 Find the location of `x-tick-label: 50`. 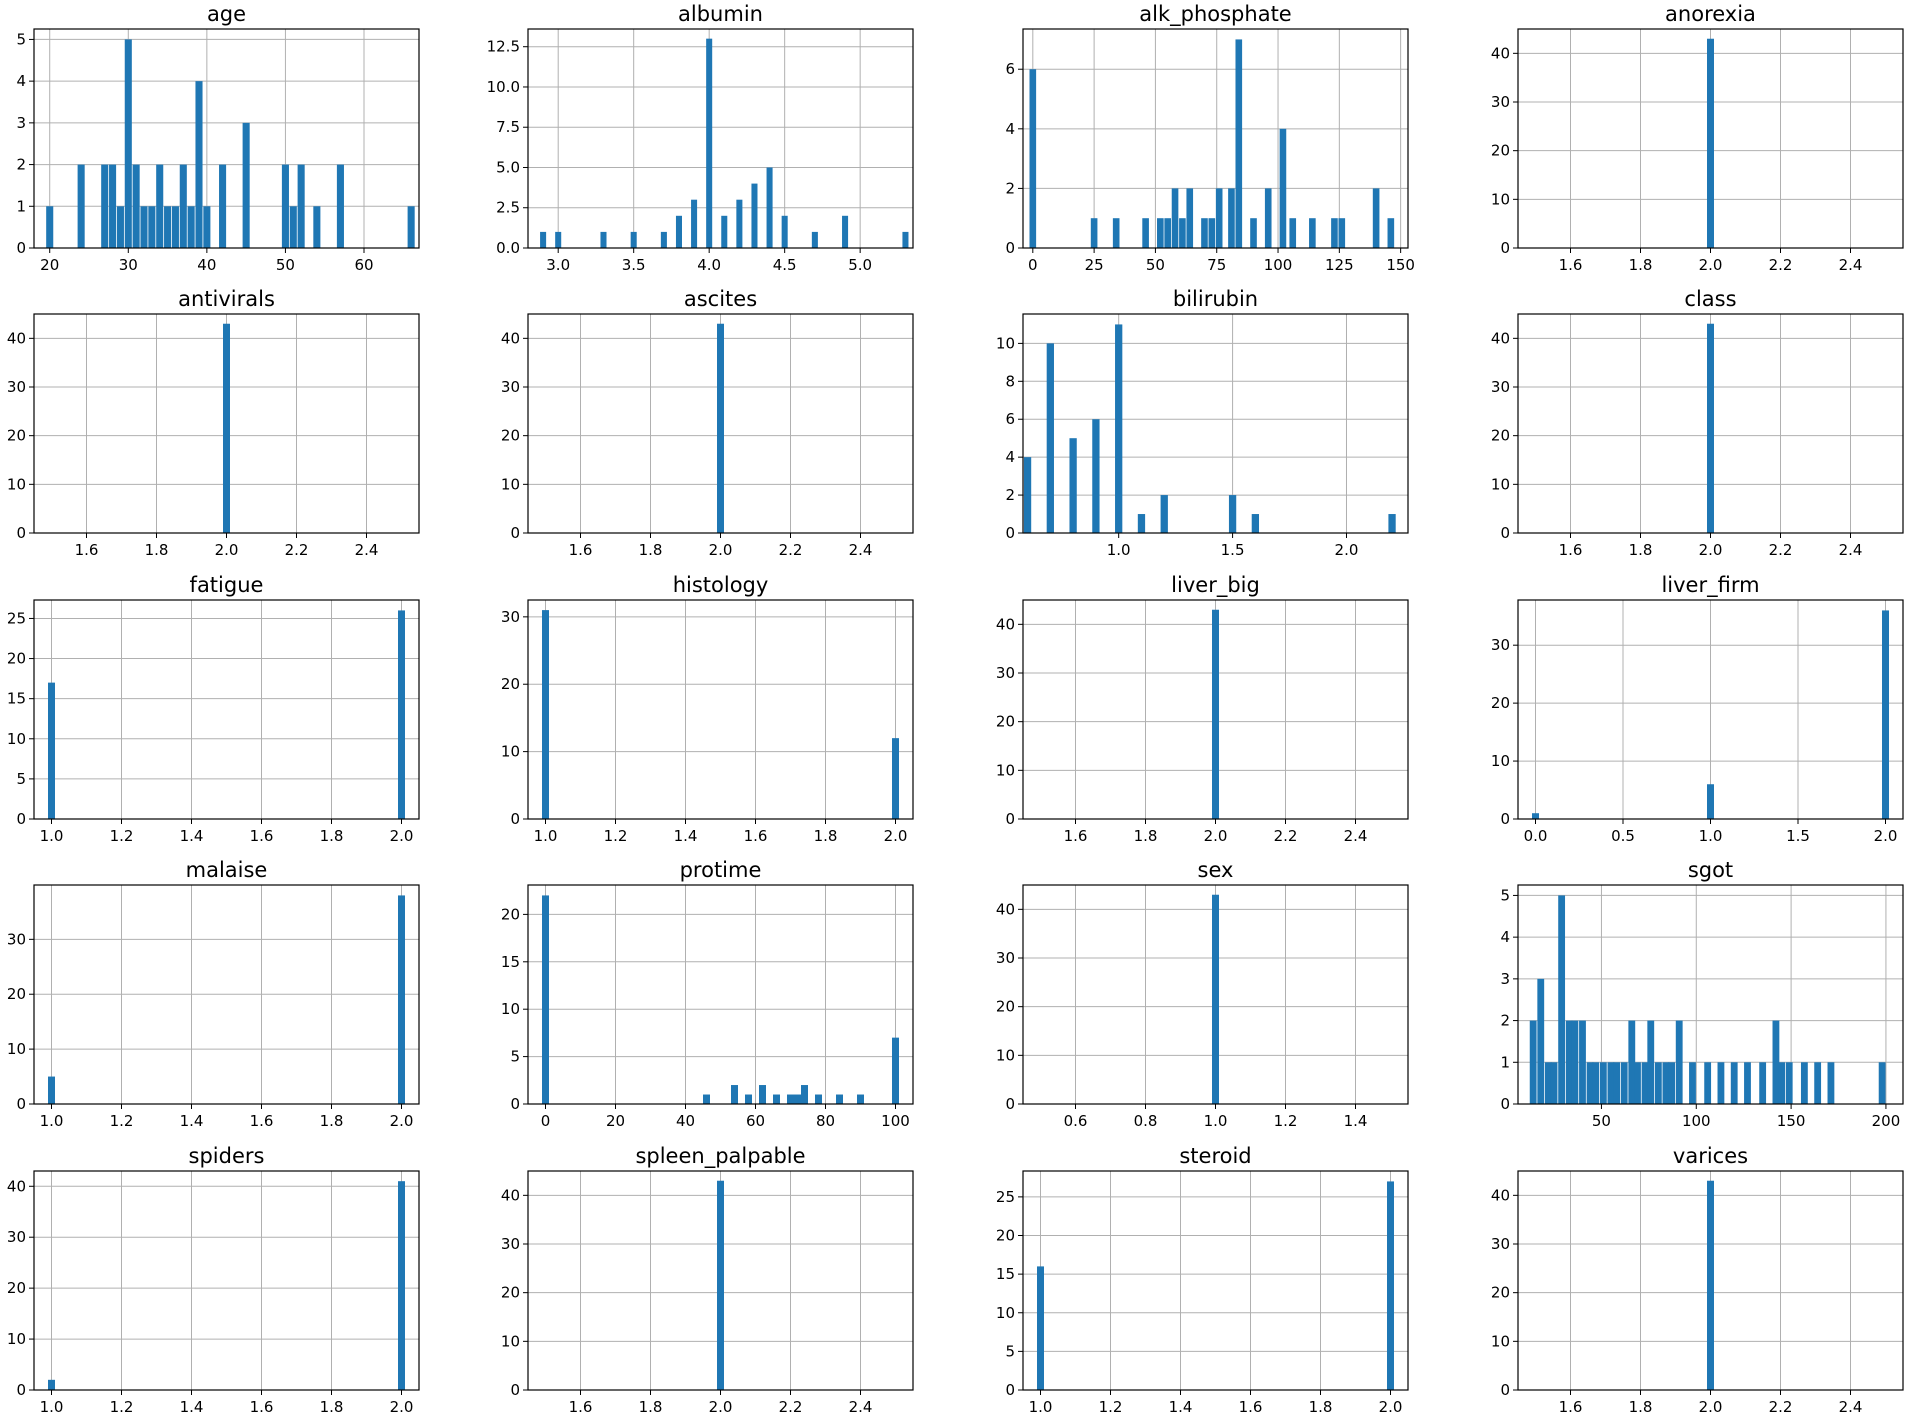

x-tick-label: 50 is located at coordinates (1155, 265).